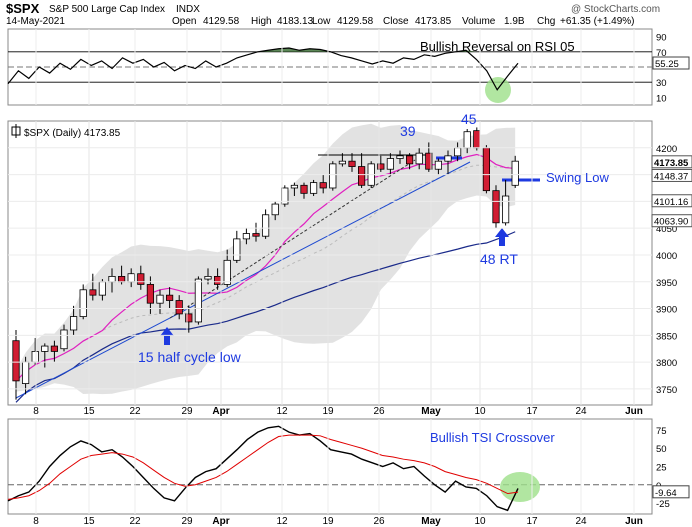 This screenshot has height=527, width=692. I want to click on rsi-highlight-circle, so click(498, 90).